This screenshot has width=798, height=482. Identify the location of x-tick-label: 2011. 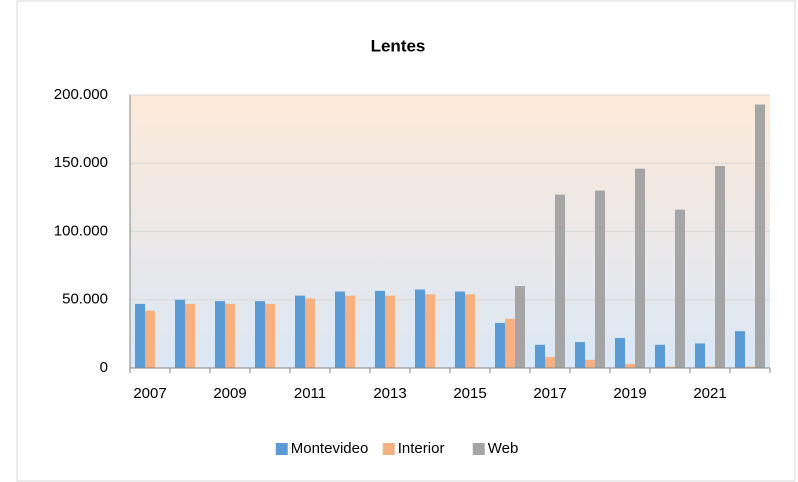
(310, 393).